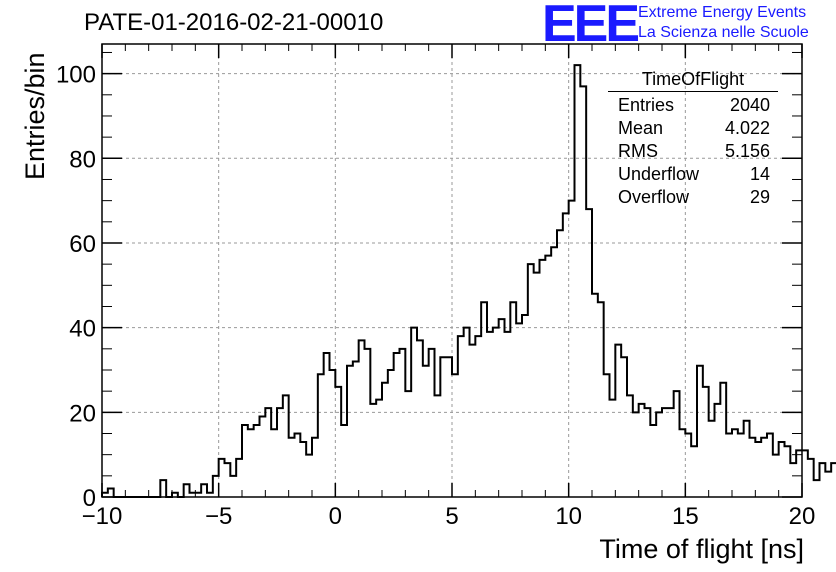 This screenshot has width=836, height=572. I want to click on stats-row-mean: Mean 4.022, so click(693, 128).